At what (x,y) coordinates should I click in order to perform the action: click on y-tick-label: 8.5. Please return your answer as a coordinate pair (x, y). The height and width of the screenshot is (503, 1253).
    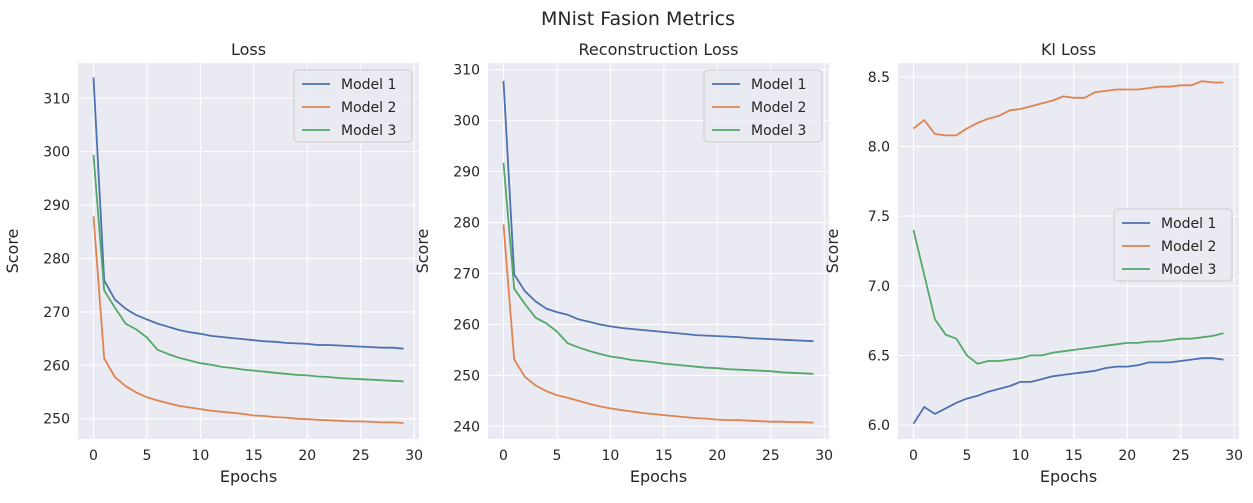
    Looking at the image, I should click on (879, 78).